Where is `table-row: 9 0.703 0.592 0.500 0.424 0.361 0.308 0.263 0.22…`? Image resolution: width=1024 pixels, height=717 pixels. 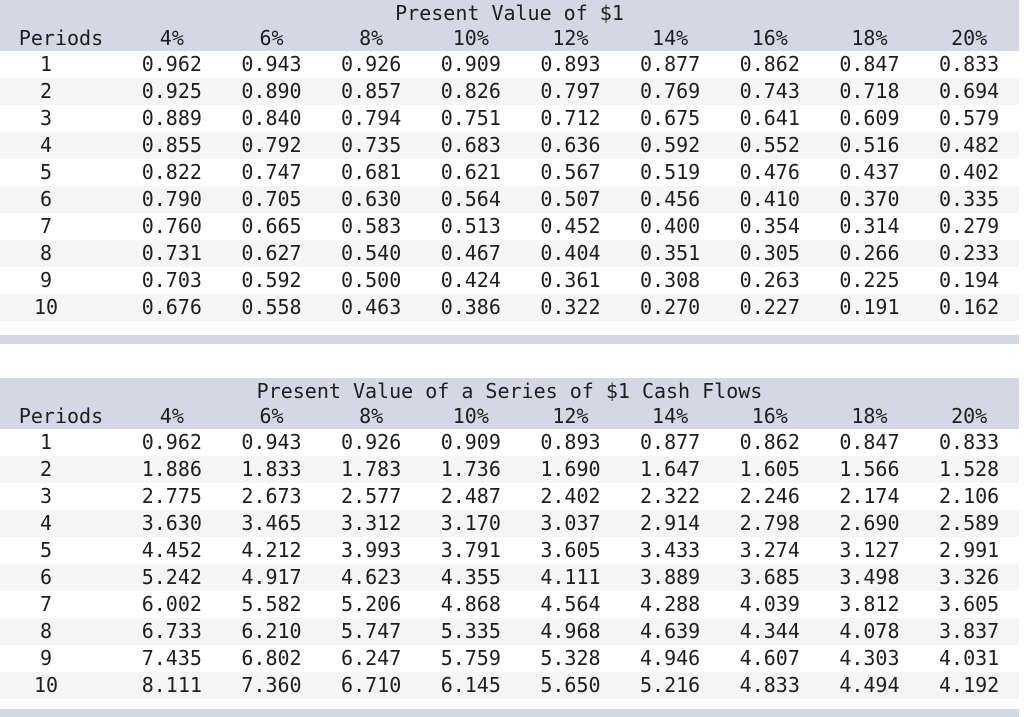
table-row: 9 0.703 0.592 0.500 0.424 0.361 0.308 0.263 0.22… is located at coordinates (509, 280).